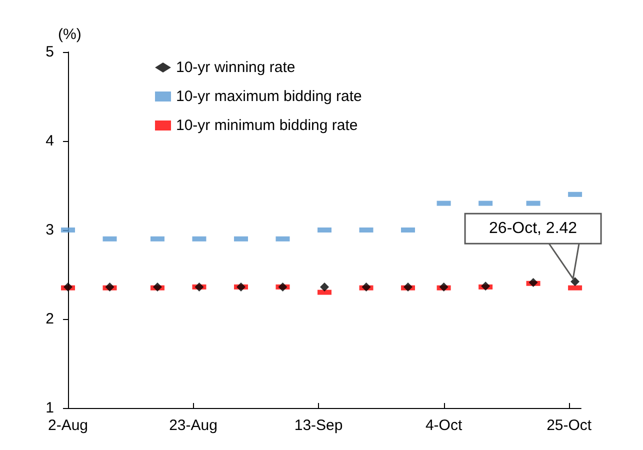  I want to click on y-tick-label: 5, so click(50, 52).